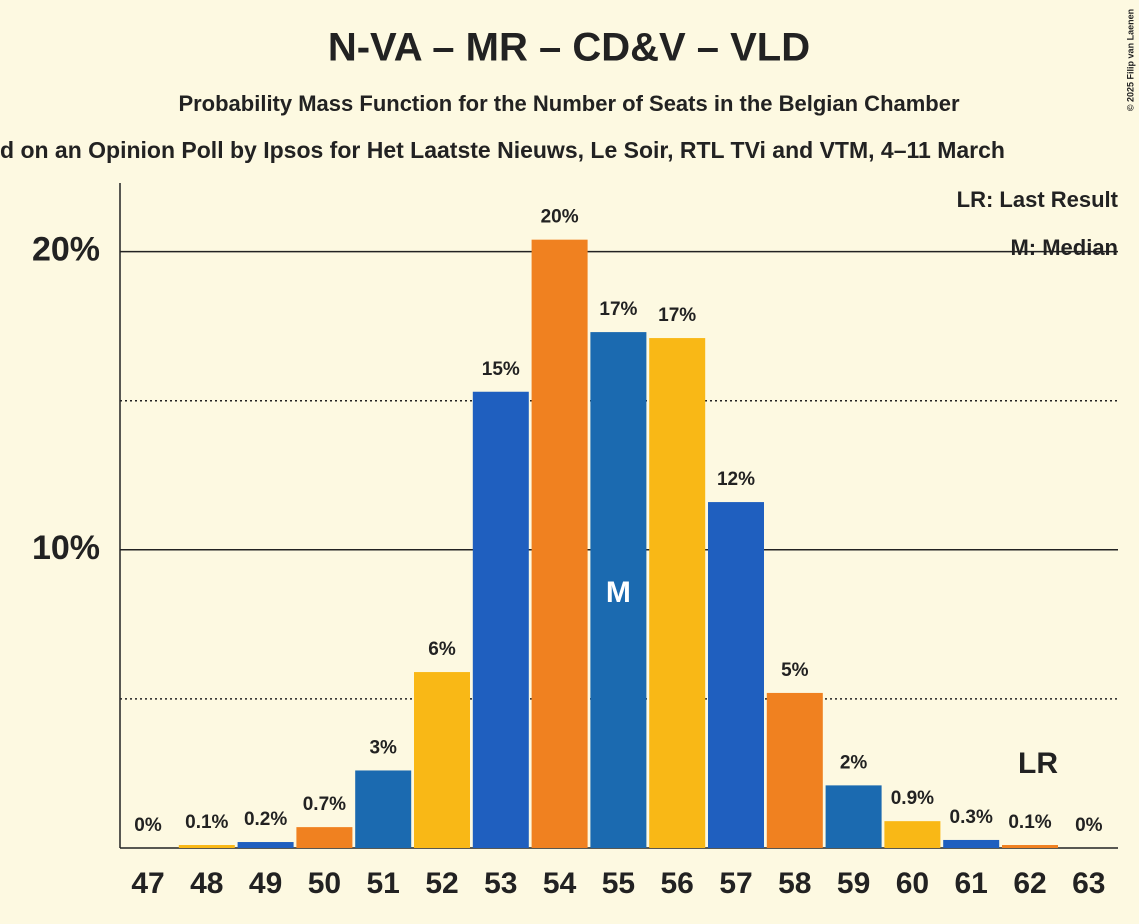  I want to click on value-label: 5%, so click(795, 670).